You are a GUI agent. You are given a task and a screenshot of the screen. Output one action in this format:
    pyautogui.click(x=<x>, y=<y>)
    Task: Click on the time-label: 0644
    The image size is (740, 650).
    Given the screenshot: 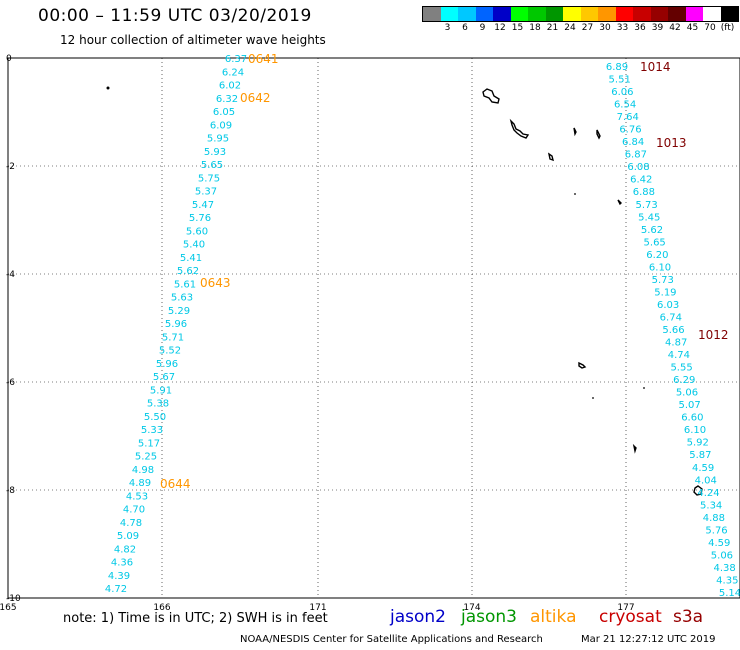 What is the action you would take?
    pyautogui.click(x=175, y=484)
    